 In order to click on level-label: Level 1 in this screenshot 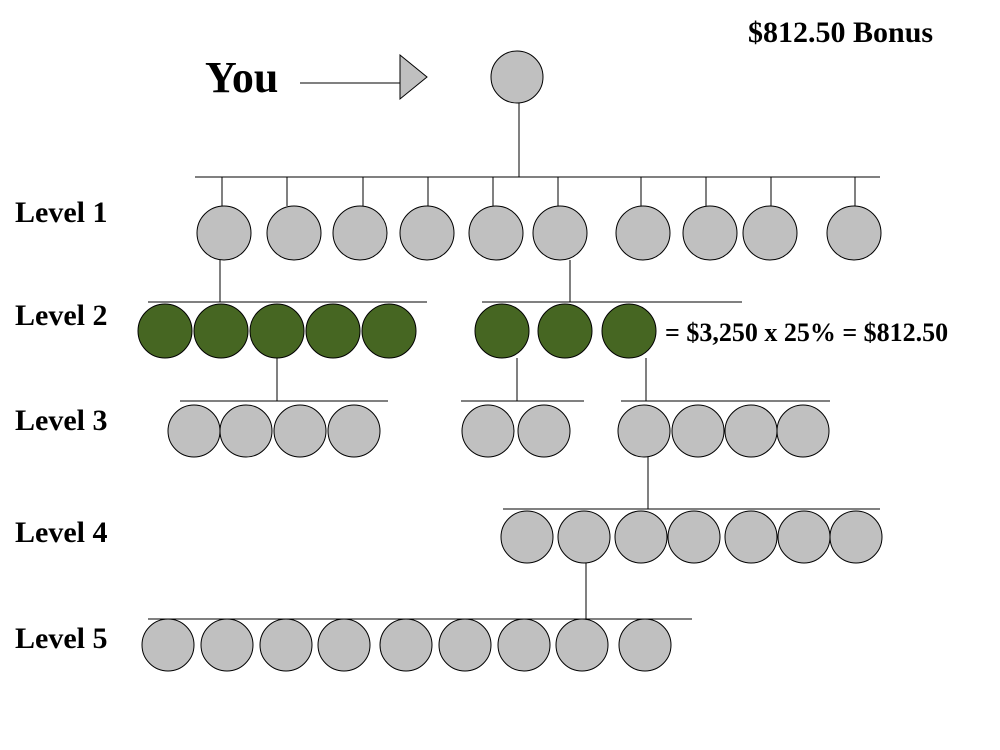, I will do `click(61, 212)`.